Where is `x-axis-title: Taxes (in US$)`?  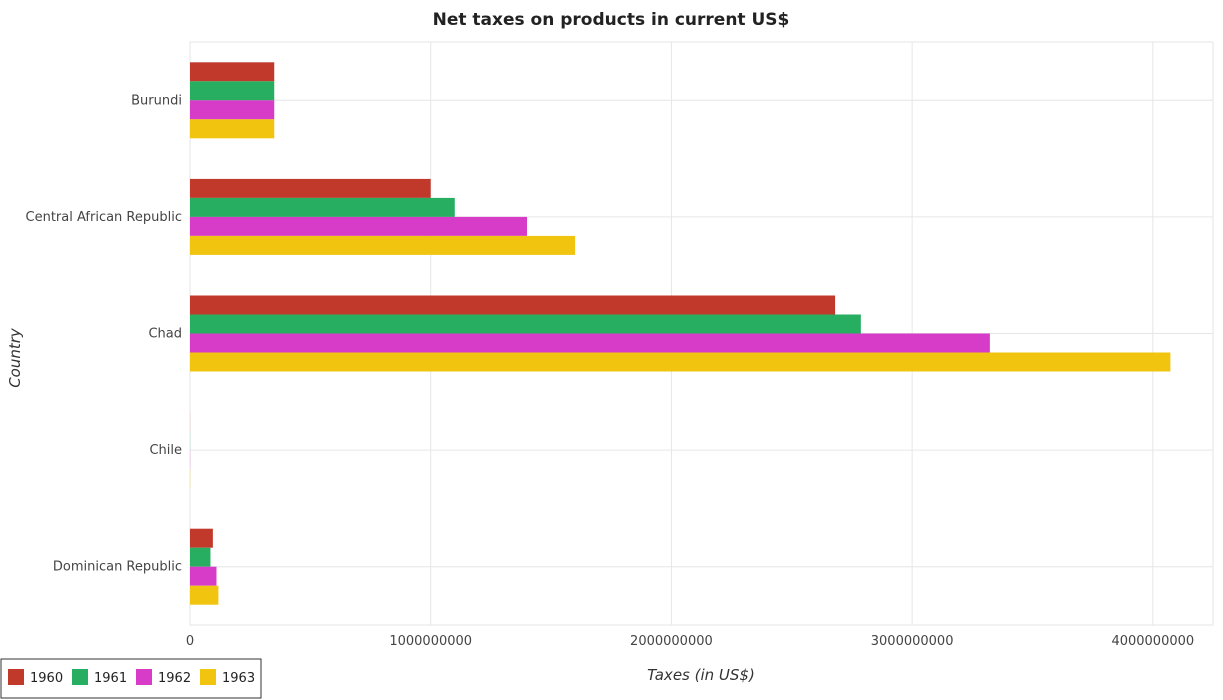 x-axis-title: Taxes (in US$) is located at coordinates (701, 675).